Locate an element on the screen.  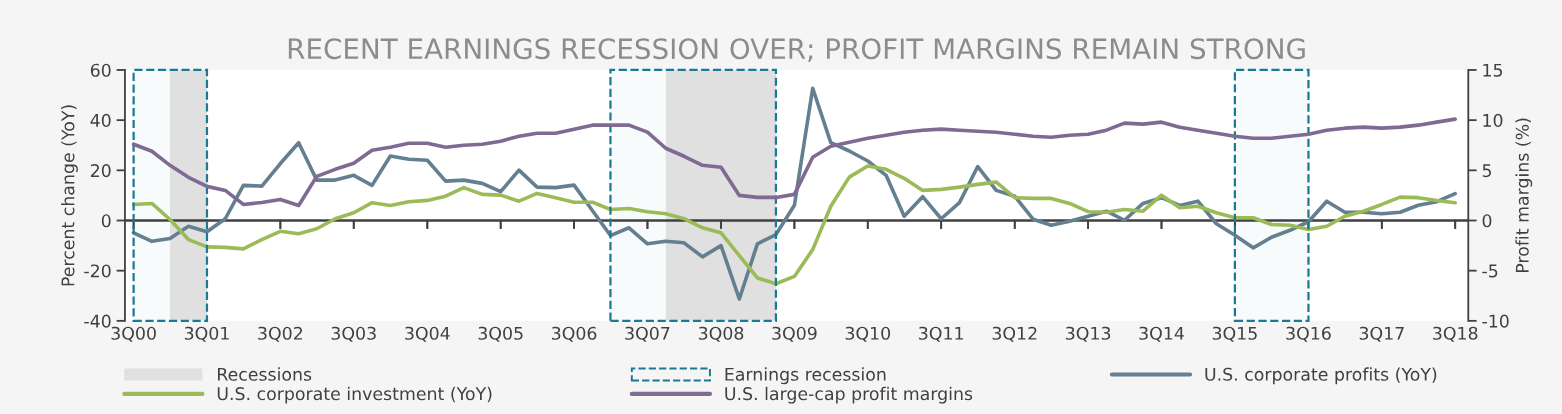
x-tick-label: 3Q00 is located at coordinates (133, 334).